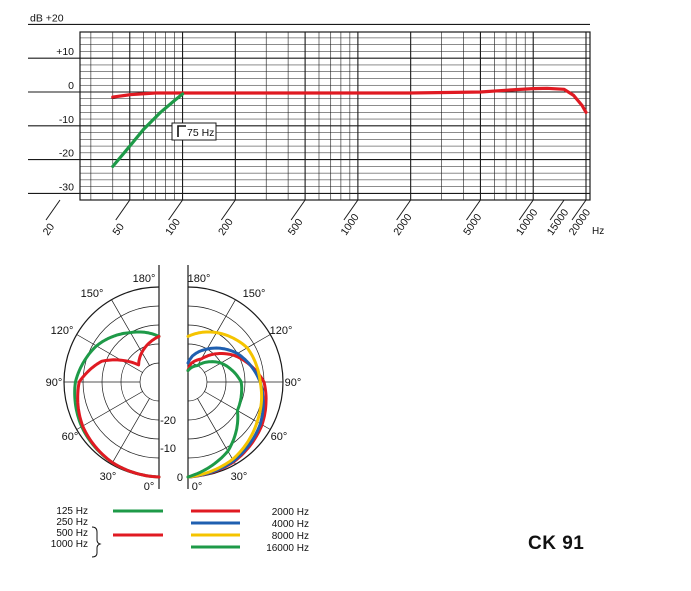 This screenshot has width=691, height=591. What do you see at coordinates (149, 487) in the screenshot?
I see `polar-angle-label-left: 0°` at bounding box center [149, 487].